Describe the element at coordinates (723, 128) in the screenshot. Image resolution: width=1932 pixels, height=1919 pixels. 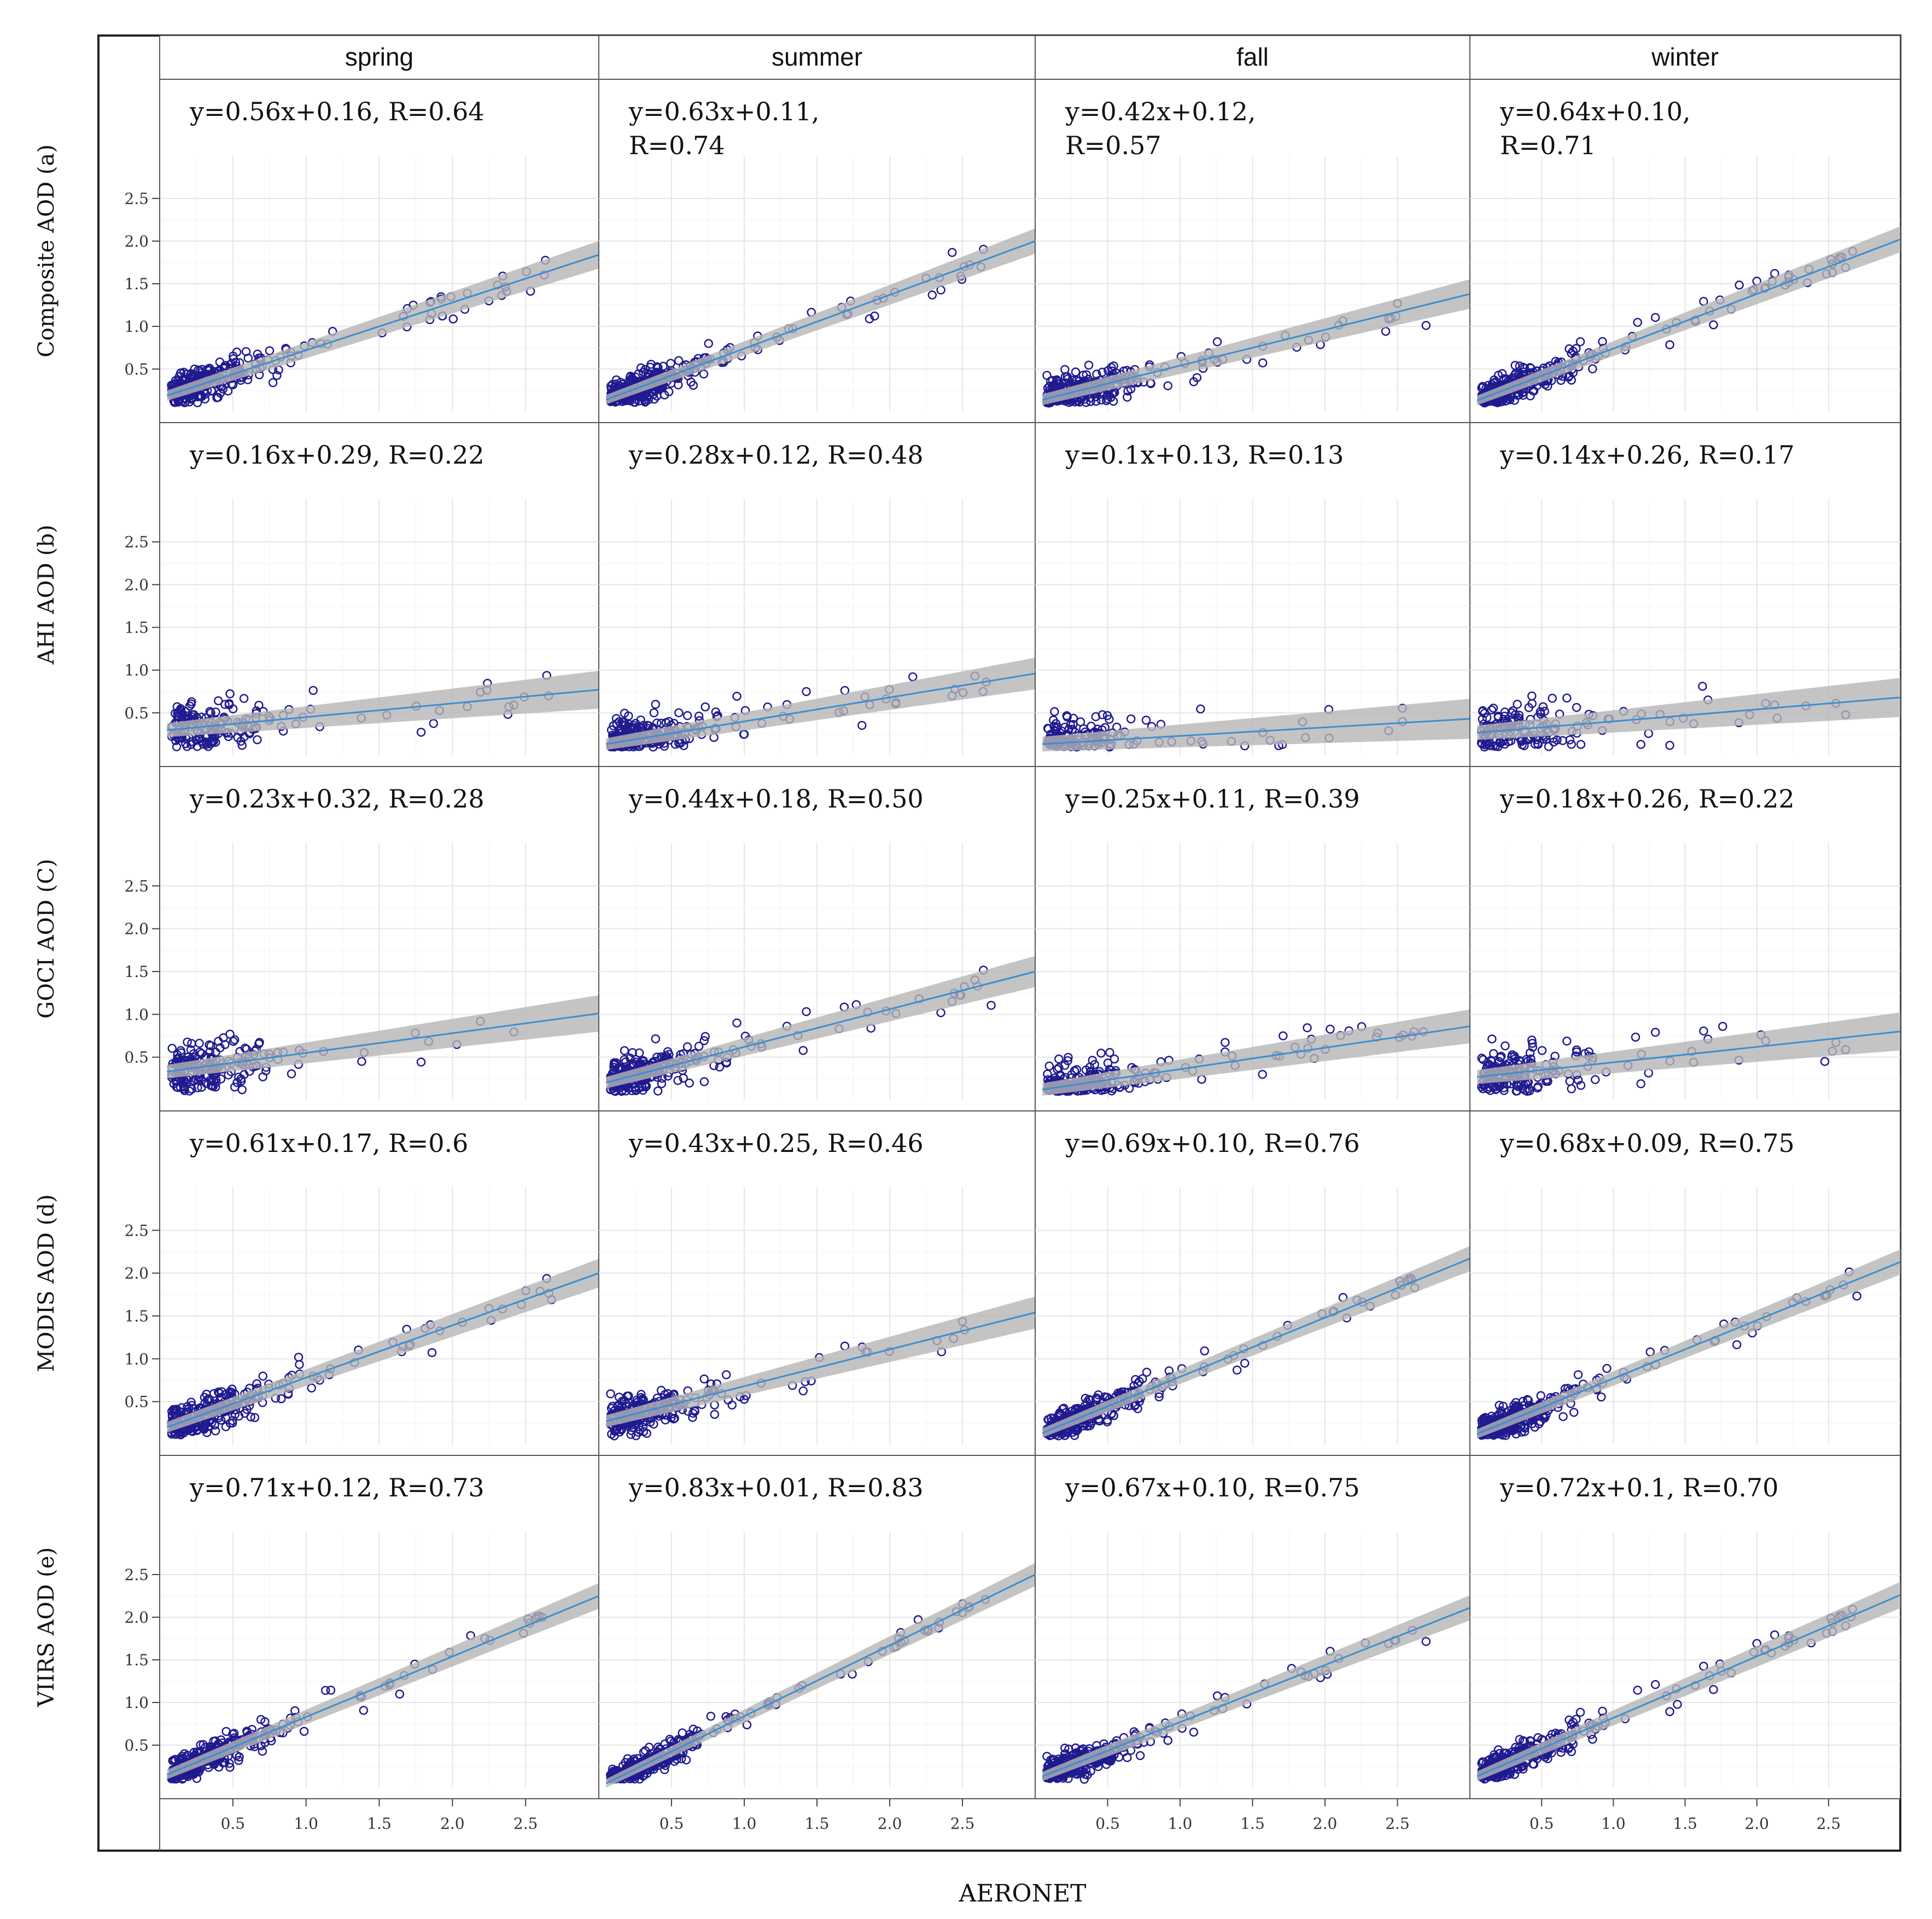
I see `regression-equation: y=0.63x+0.11, R=0.74` at that location.